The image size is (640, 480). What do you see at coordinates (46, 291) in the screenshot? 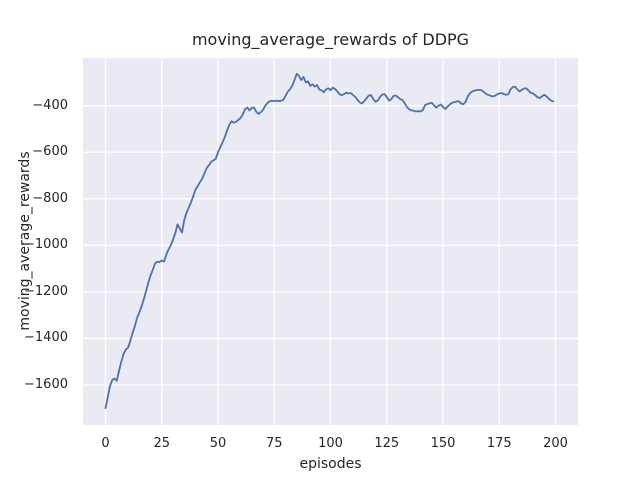
I see `y-tick-label: −1200` at bounding box center [46, 291].